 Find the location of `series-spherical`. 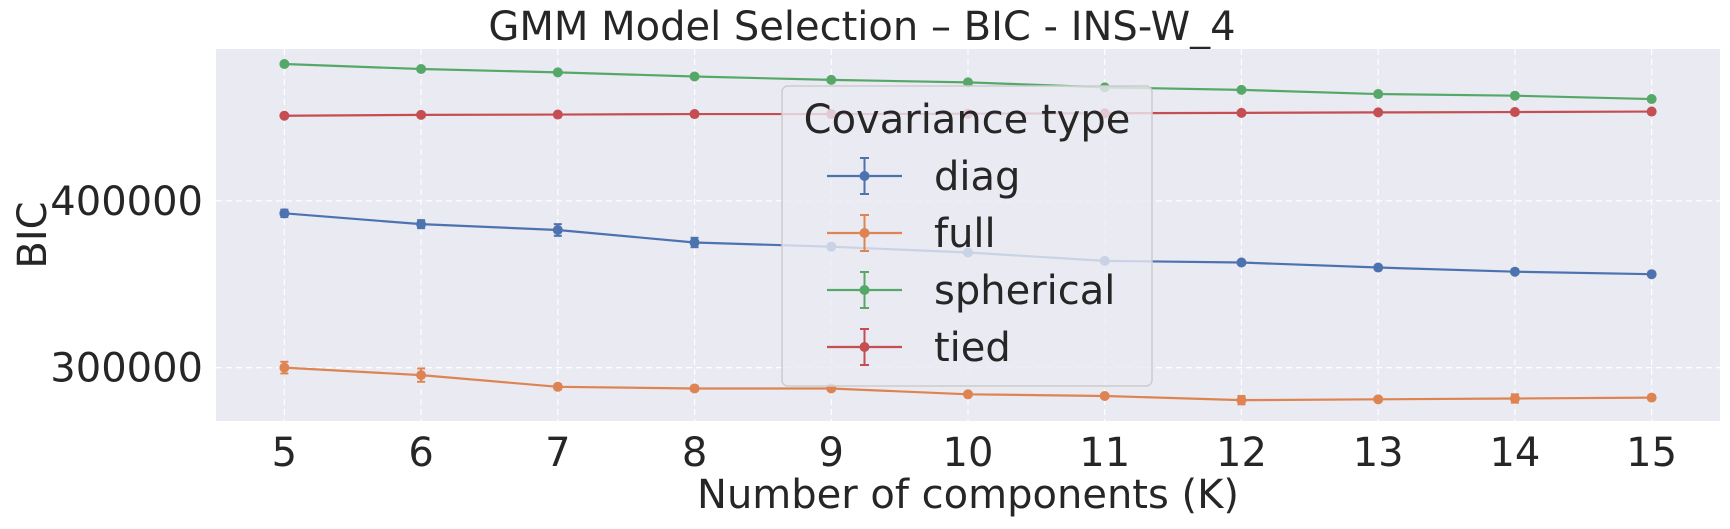

series-spherical is located at coordinates (968, 82).